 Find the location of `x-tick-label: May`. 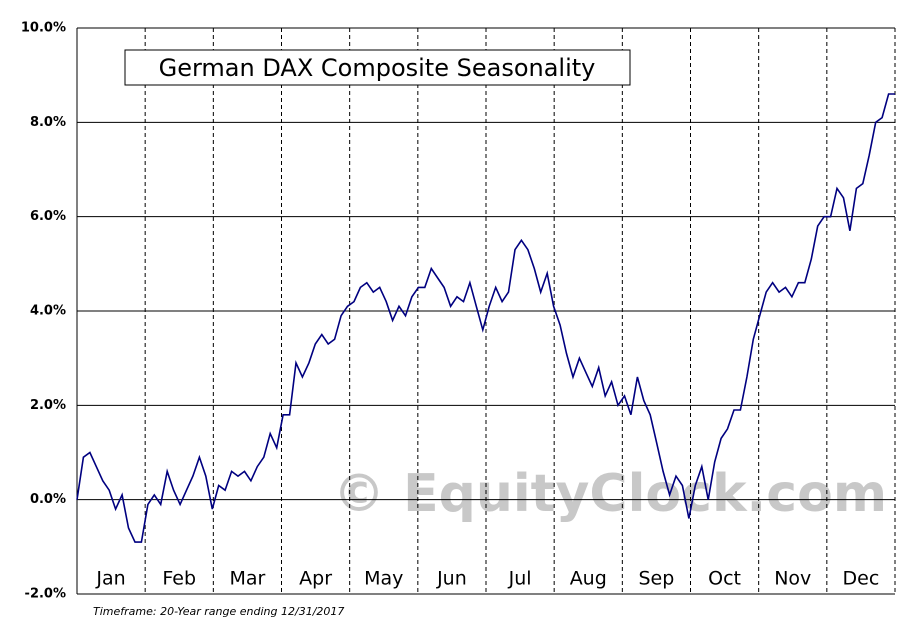

x-tick-label: May is located at coordinates (383, 579).